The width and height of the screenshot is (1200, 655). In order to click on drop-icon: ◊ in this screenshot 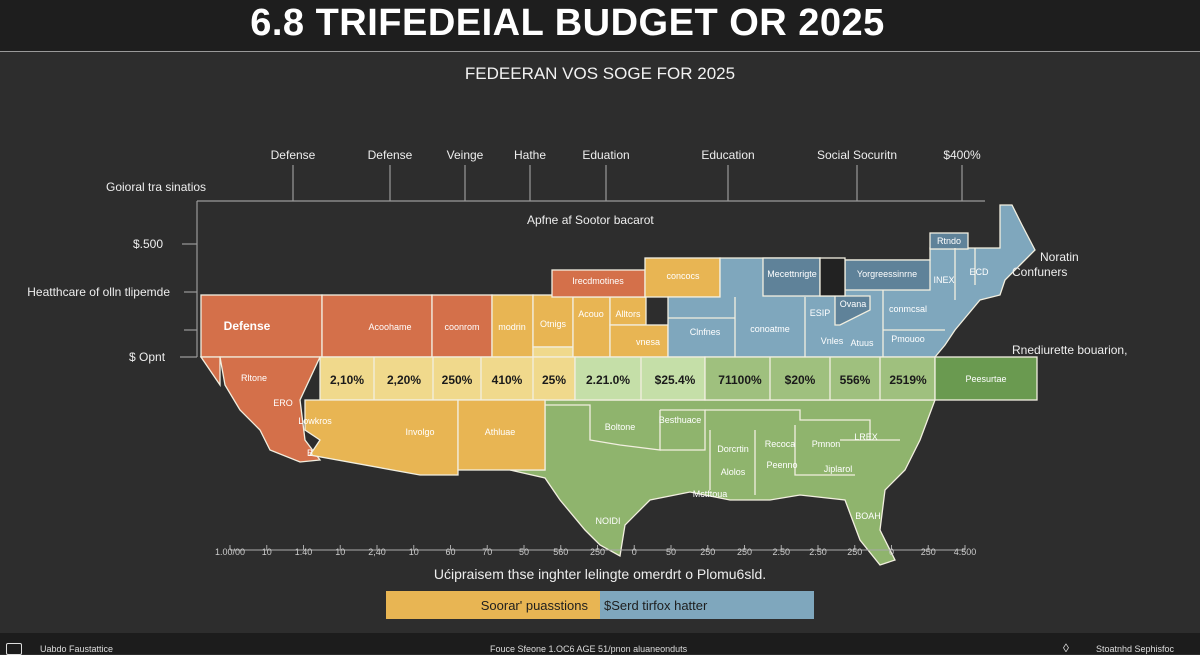, I will do `click(1066, 648)`.